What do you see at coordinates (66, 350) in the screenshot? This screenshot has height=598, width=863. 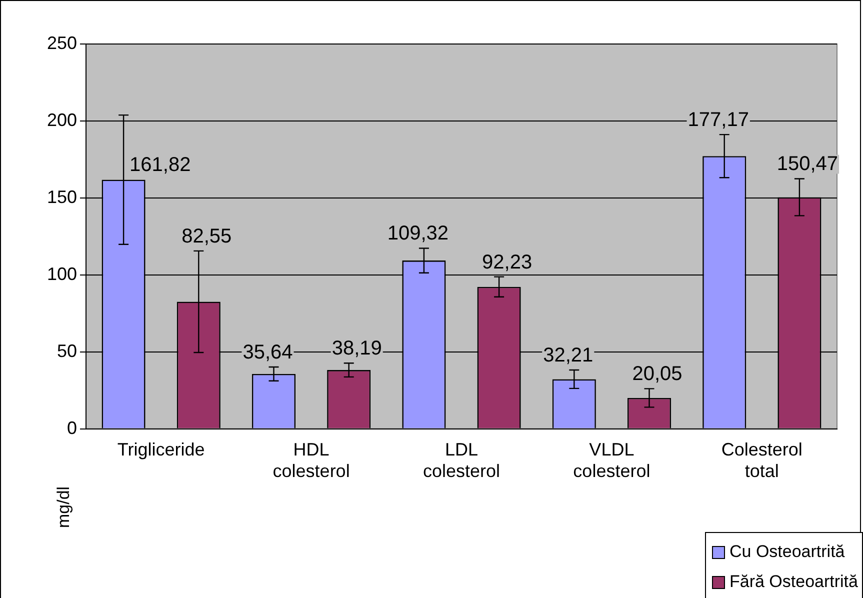 I see `y-tick-label: 50` at bounding box center [66, 350].